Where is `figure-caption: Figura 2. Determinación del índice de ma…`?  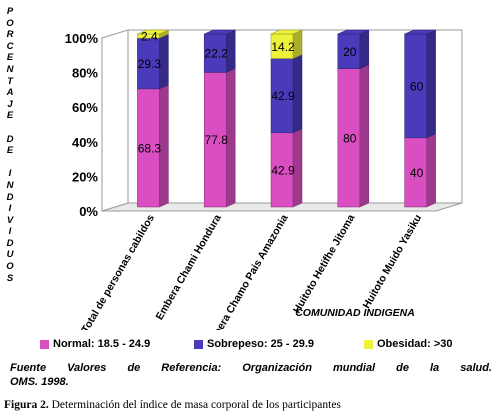 figure-caption: Figura 2. Determinación del índice de ma… is located at coordinates (251, 405).